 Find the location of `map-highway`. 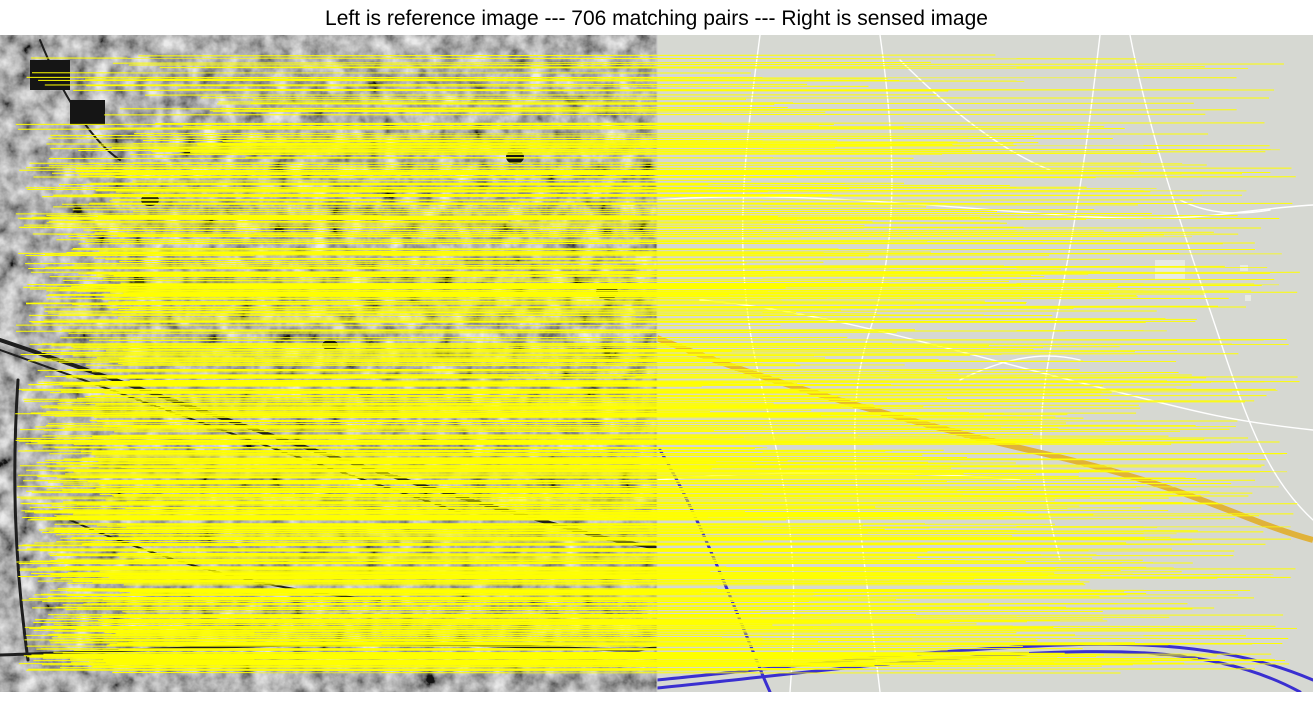

map-highway is located at coordinates (985, 439).